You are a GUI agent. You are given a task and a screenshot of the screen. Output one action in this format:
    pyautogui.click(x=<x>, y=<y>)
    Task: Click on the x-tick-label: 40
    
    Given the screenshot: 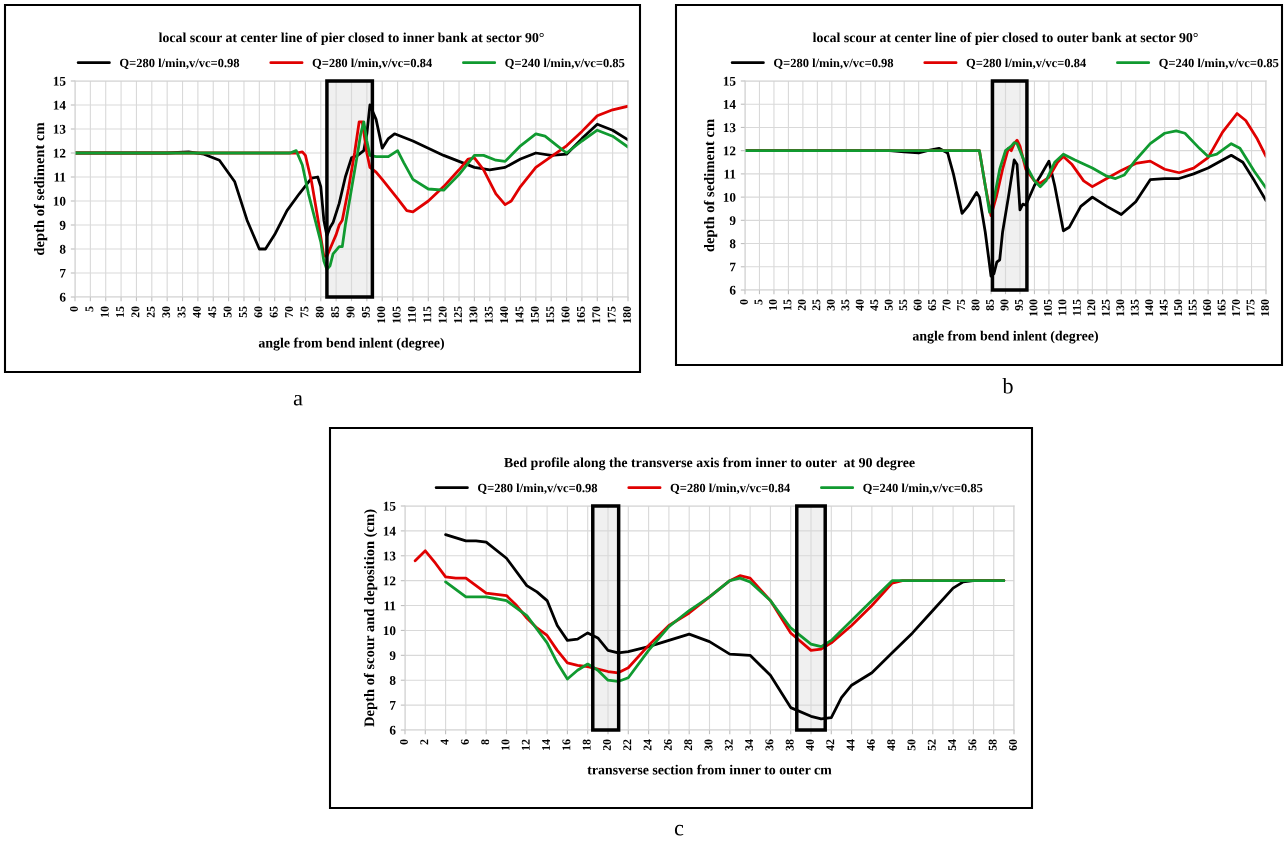 What is the action you would take?
    pyautogui.click(x=196, y=312)
    